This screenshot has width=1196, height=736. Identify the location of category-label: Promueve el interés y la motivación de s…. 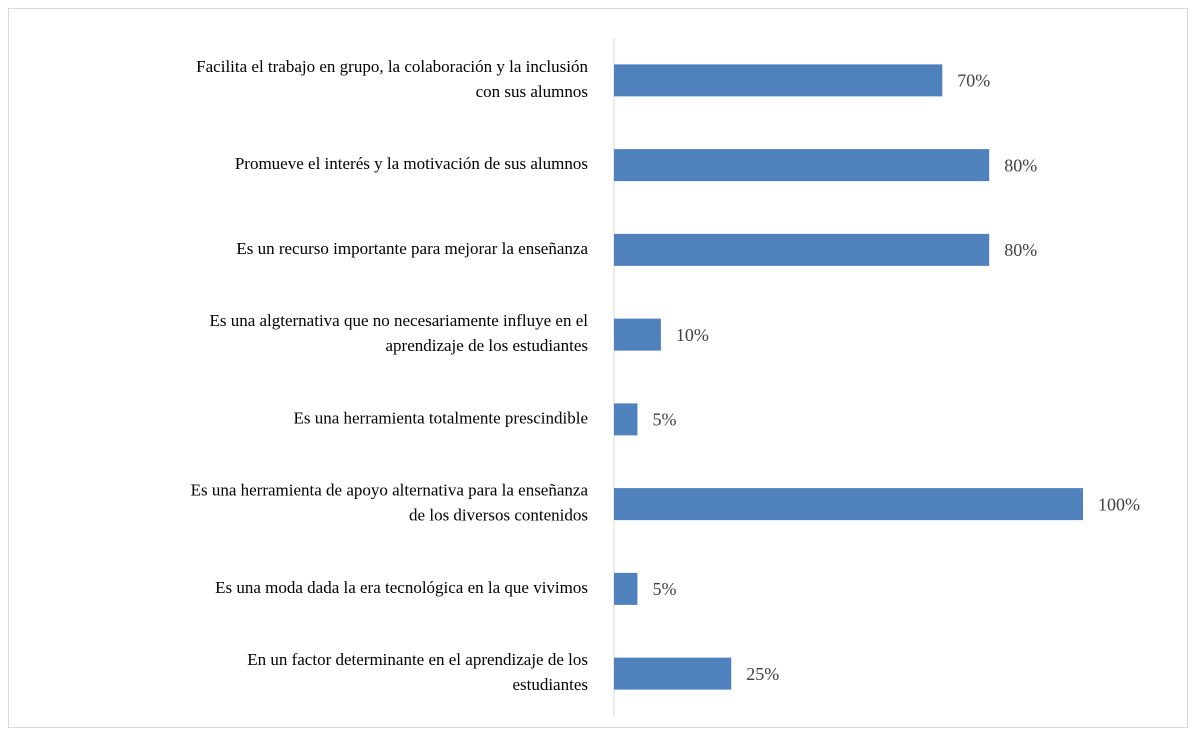
(411, 163).